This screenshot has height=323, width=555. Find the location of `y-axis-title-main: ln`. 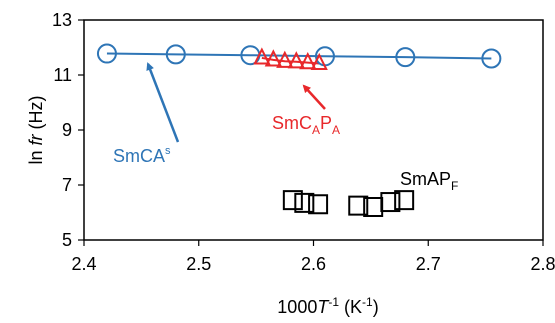

y-axis-title-main: ln is located at coordinates (36, 154).